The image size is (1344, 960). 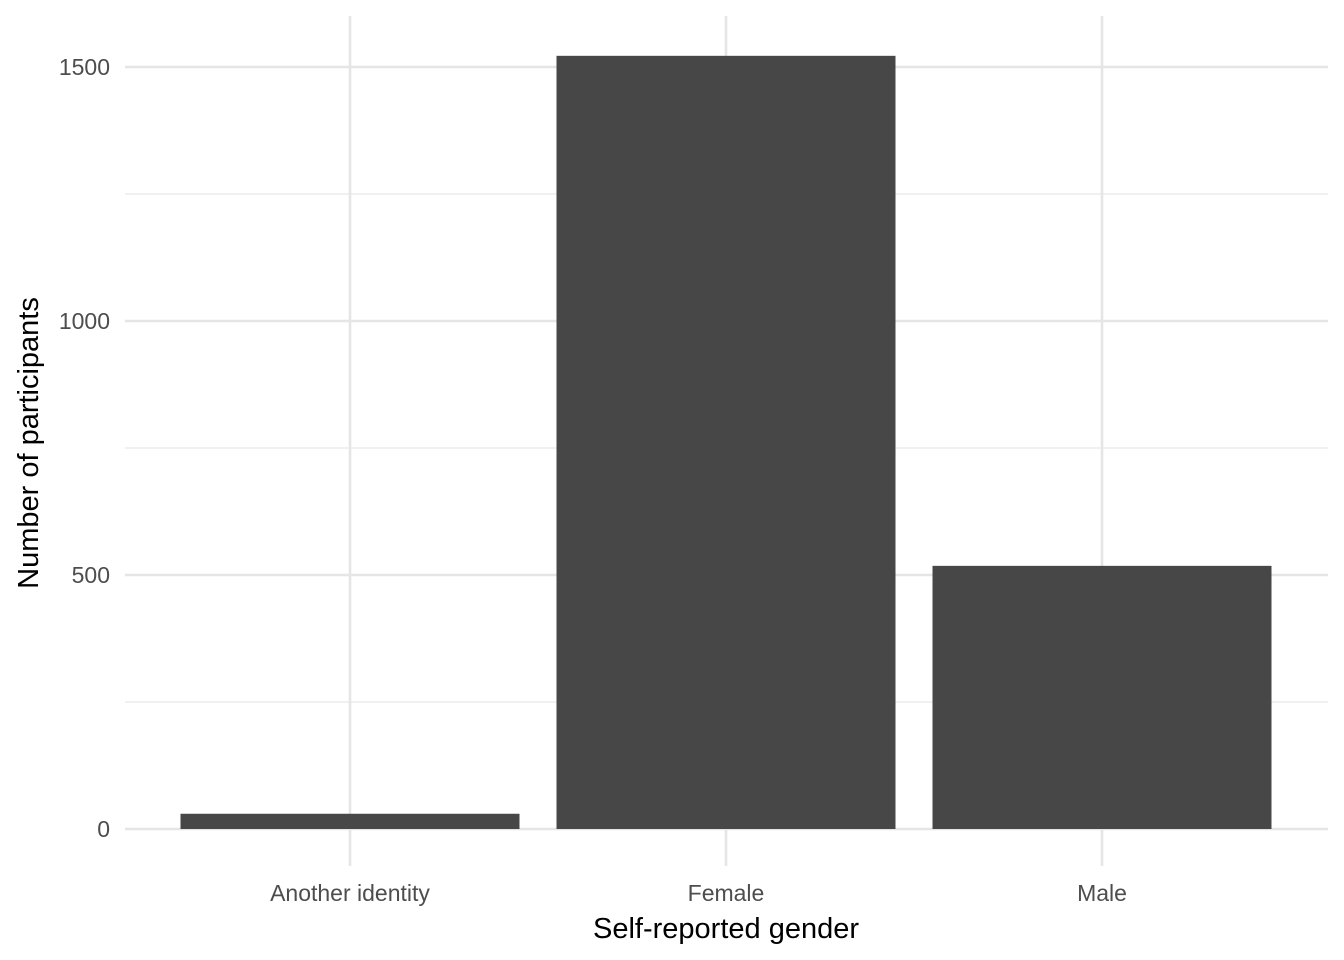 I want to click on y-tick-label: 1500, so click(x=84, y=67).